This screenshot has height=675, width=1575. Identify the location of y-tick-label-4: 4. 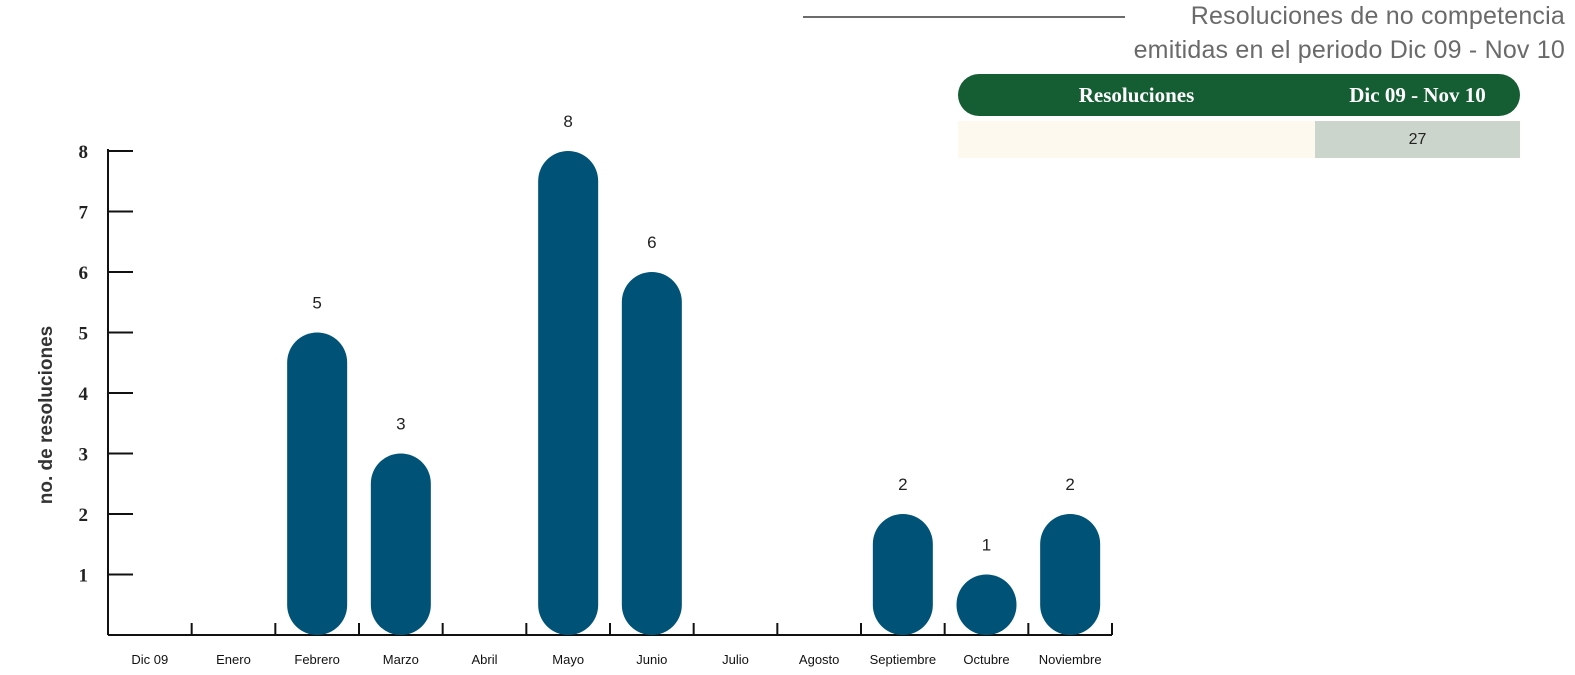
(84, 394).